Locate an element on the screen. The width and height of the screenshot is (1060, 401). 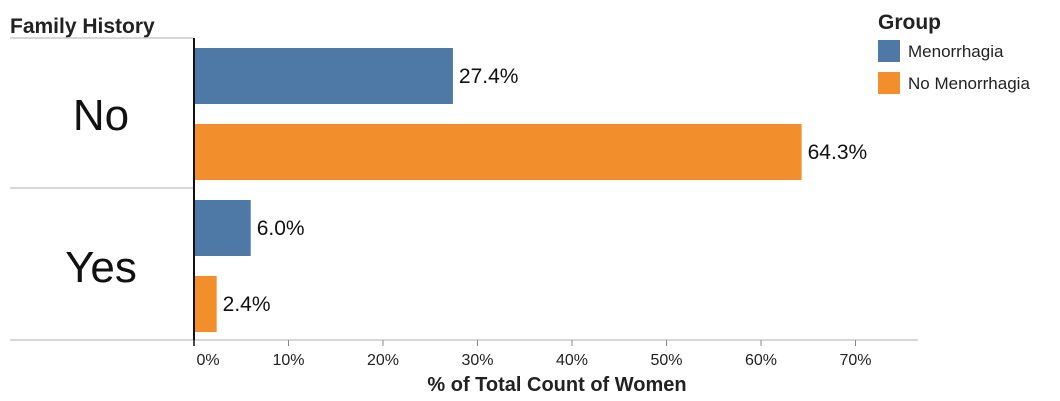
row-header: Family History is located at coordinates (82, 26).